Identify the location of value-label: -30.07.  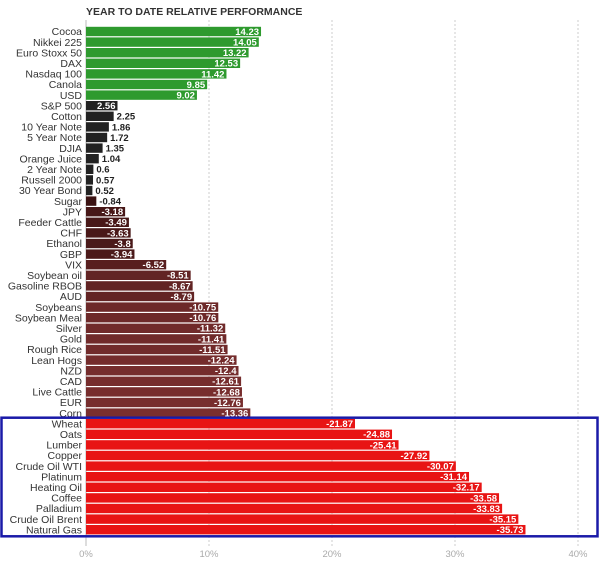
(440, 467).